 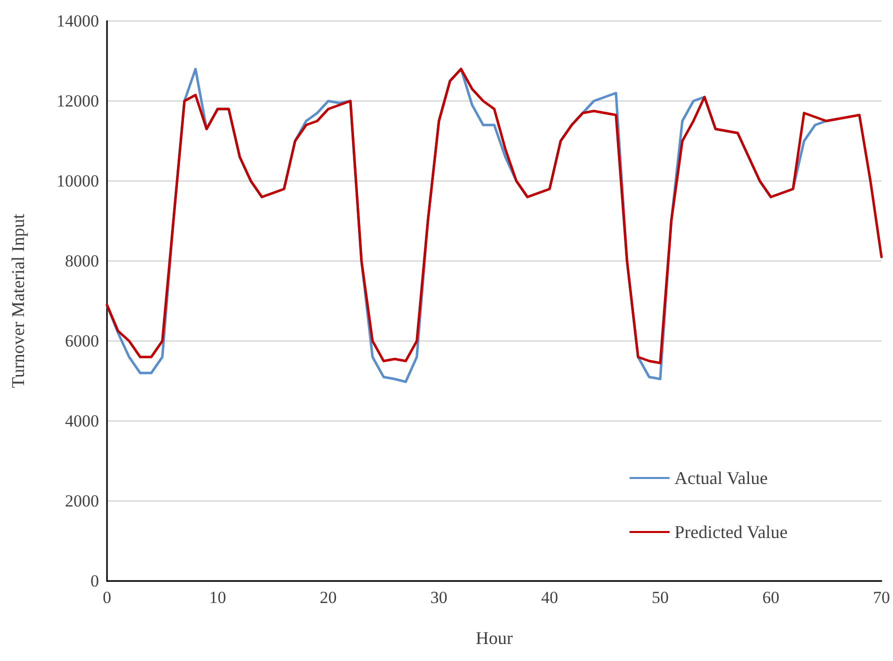 I want to click on x-tick-label: 0, so click(x=107, y=597).